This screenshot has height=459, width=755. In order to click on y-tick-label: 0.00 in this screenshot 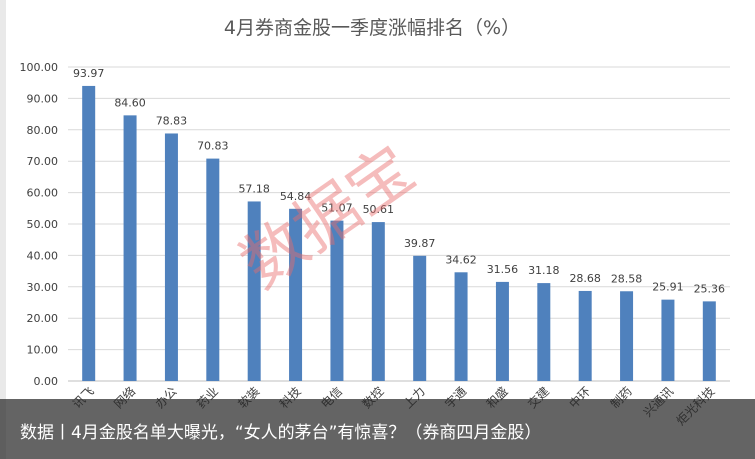, I will do `click(46, 381)`.